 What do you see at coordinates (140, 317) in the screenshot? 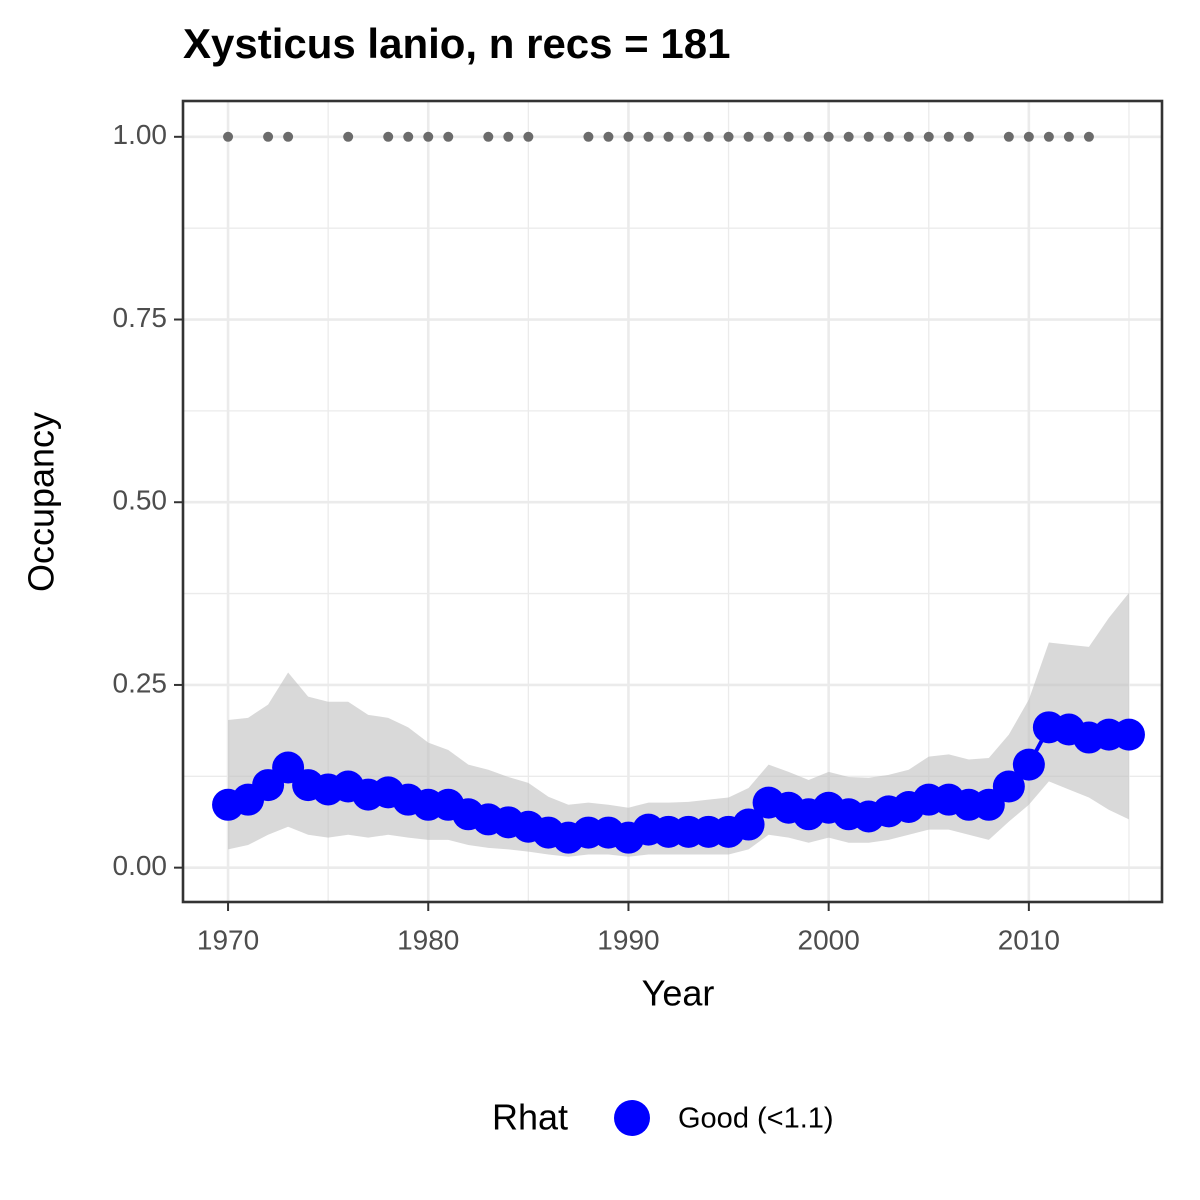
I see `y-tick-label: 0.75` at bounding box center [140, 317].